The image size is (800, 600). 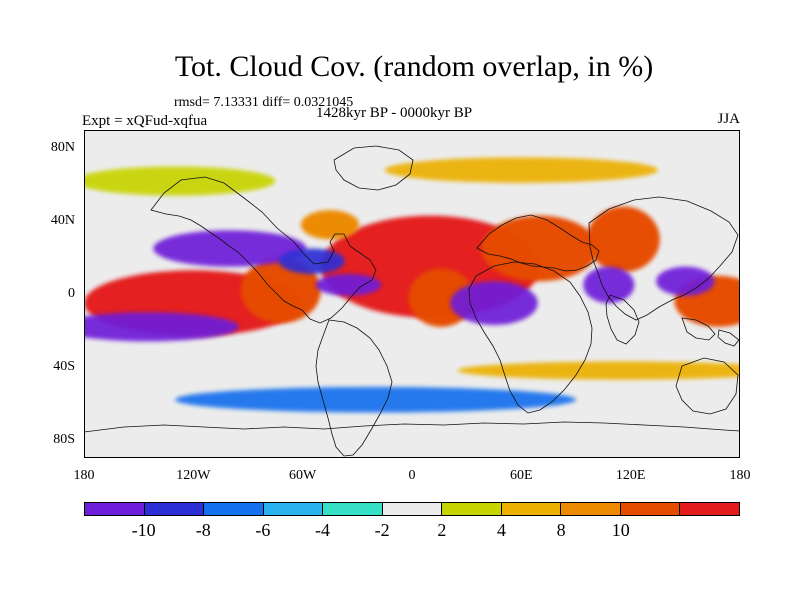 What do you see at coordinates (264, 102) in the screenshot?
I see `statistics-label: rmsd= 7.13331 diff= 0.0321045` at bounding box center [264, 102].